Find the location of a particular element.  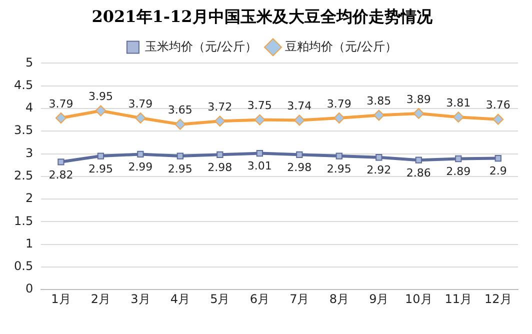

y-tick-label: 4.5 is located at coordinates (24, 85).